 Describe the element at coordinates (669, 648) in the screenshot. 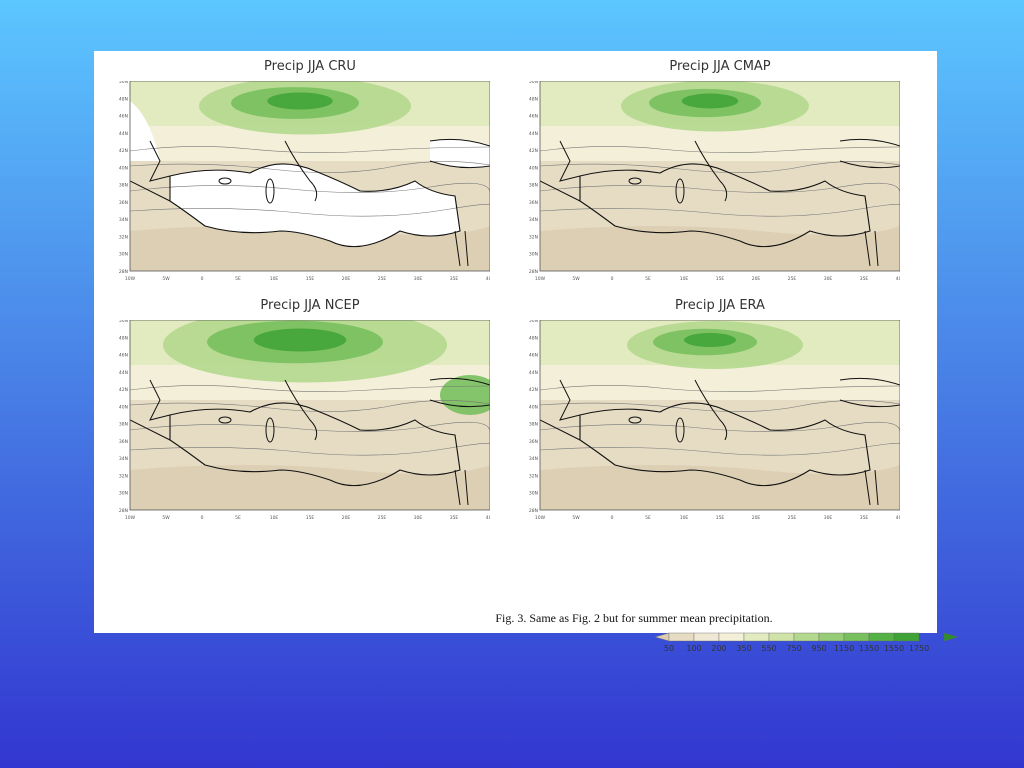

I see `colorbar-level-label: 50` at that location.